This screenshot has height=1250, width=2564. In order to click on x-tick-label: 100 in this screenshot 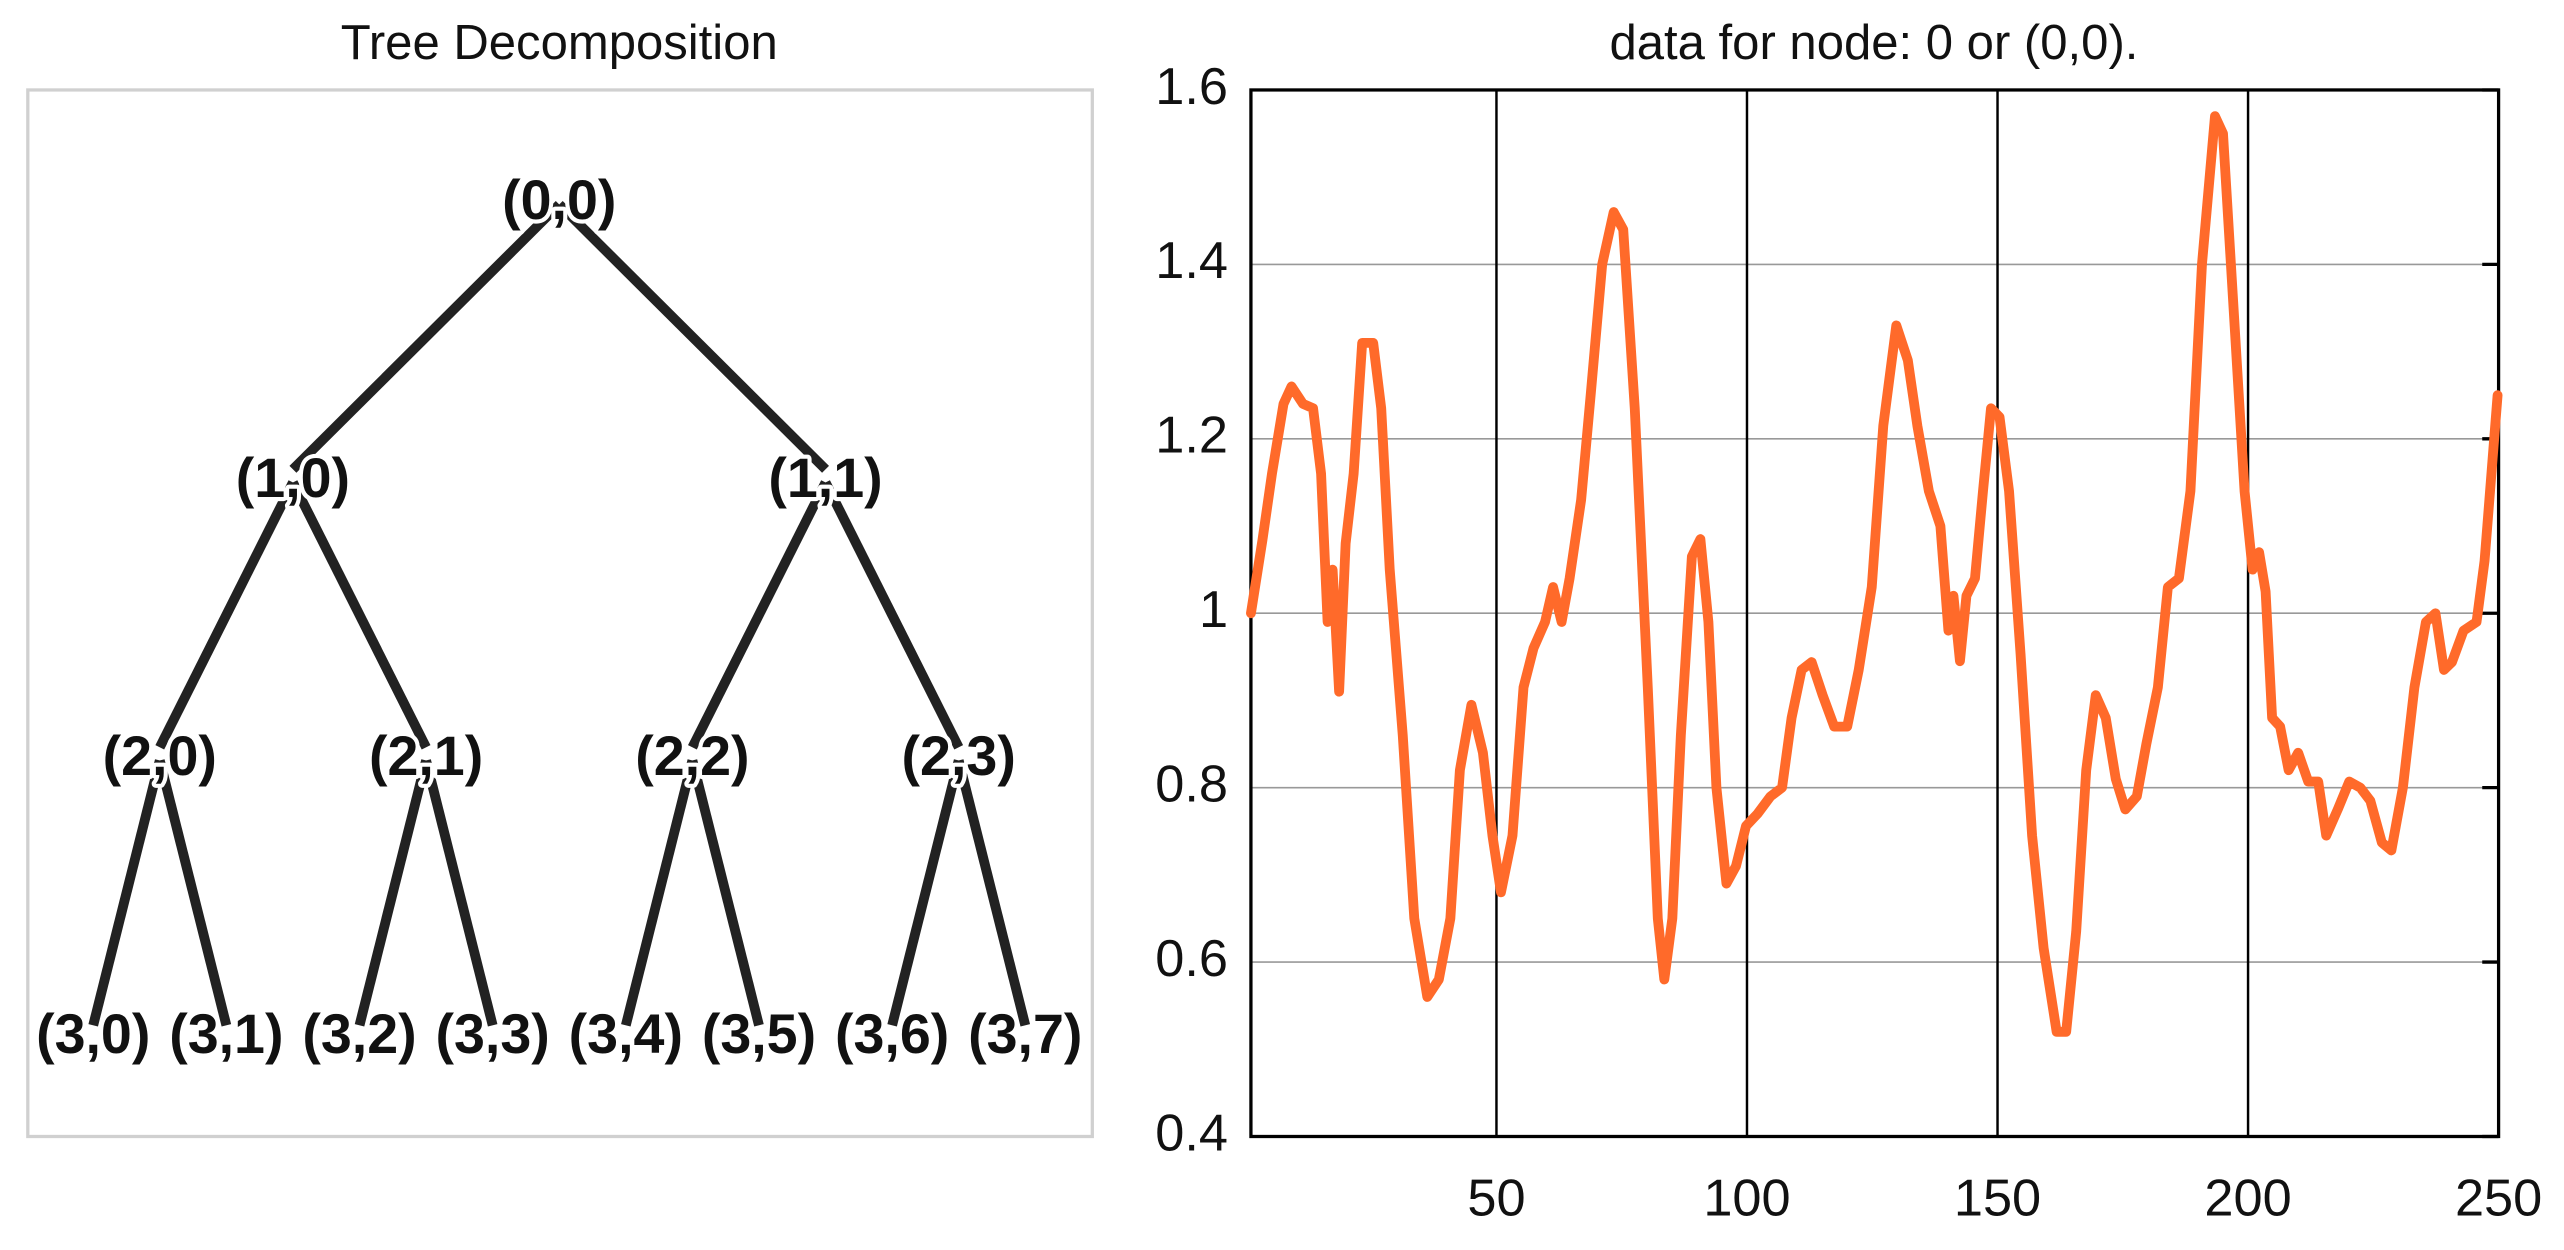, I will do `click(1746, 1199)`.